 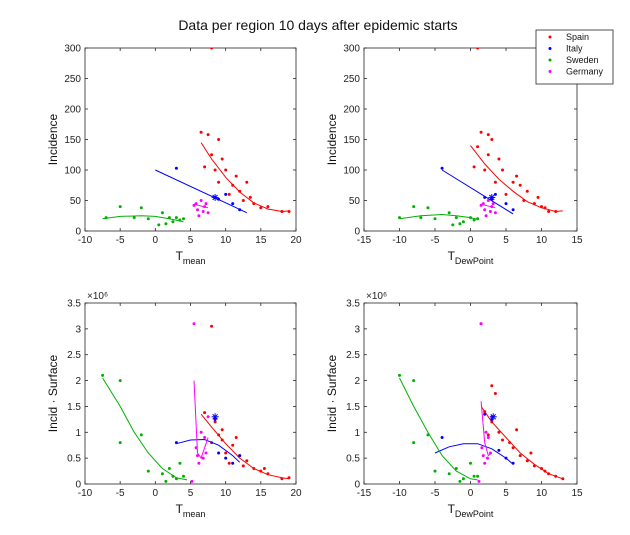 What do you see at coordinates (143, 219) in the screenshot?
I see `fit-line-sweden` at bounding box center [143, 219].